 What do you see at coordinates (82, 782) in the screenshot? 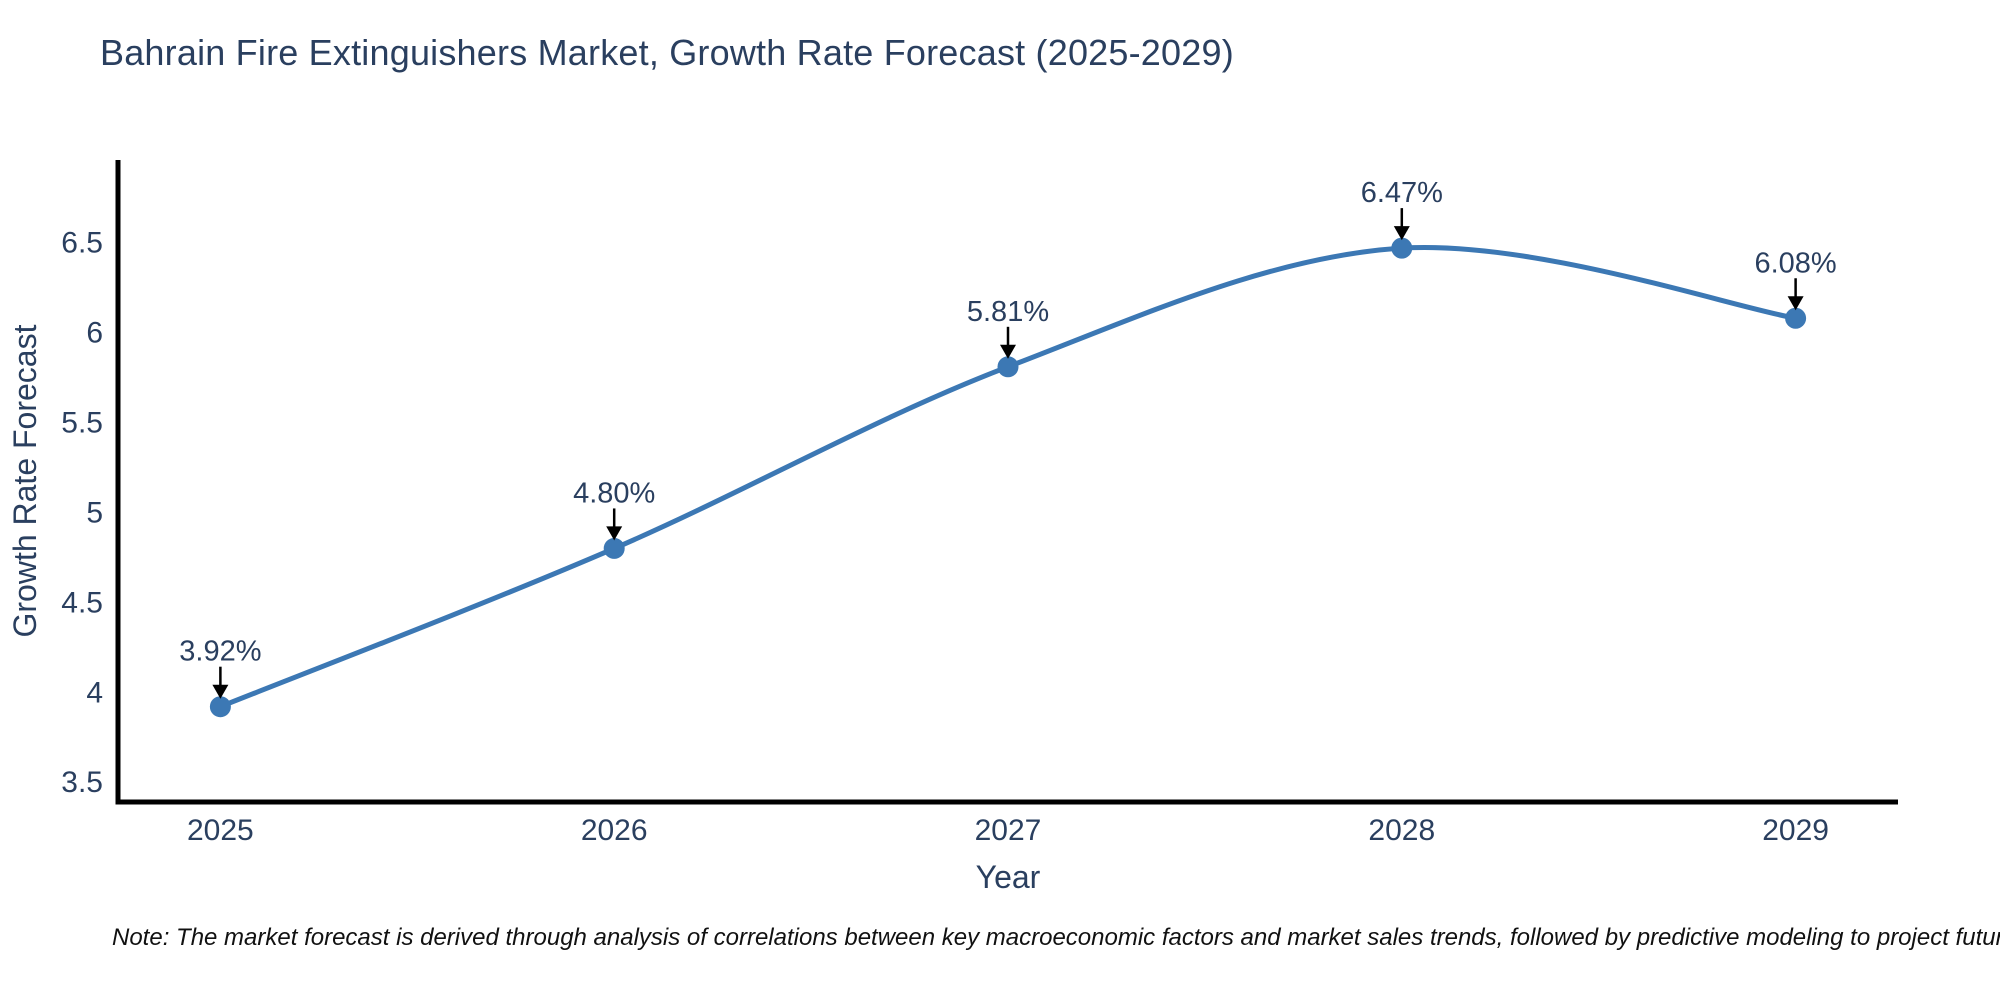
I see `y-axis-tick-label: 3.5` at bounding box center [82, 782].